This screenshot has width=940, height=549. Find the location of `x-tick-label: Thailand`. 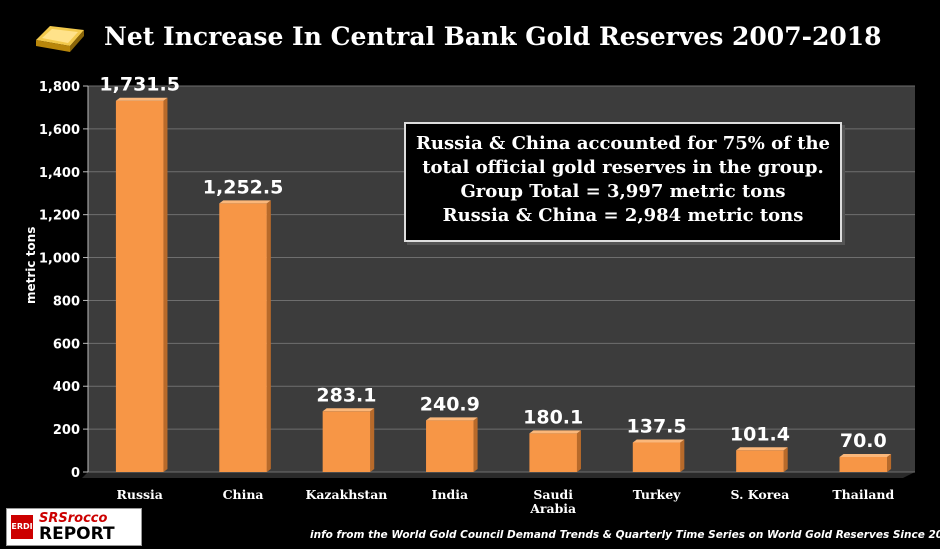

x-tick-label: Thailand is located at coordinates (863, 494).